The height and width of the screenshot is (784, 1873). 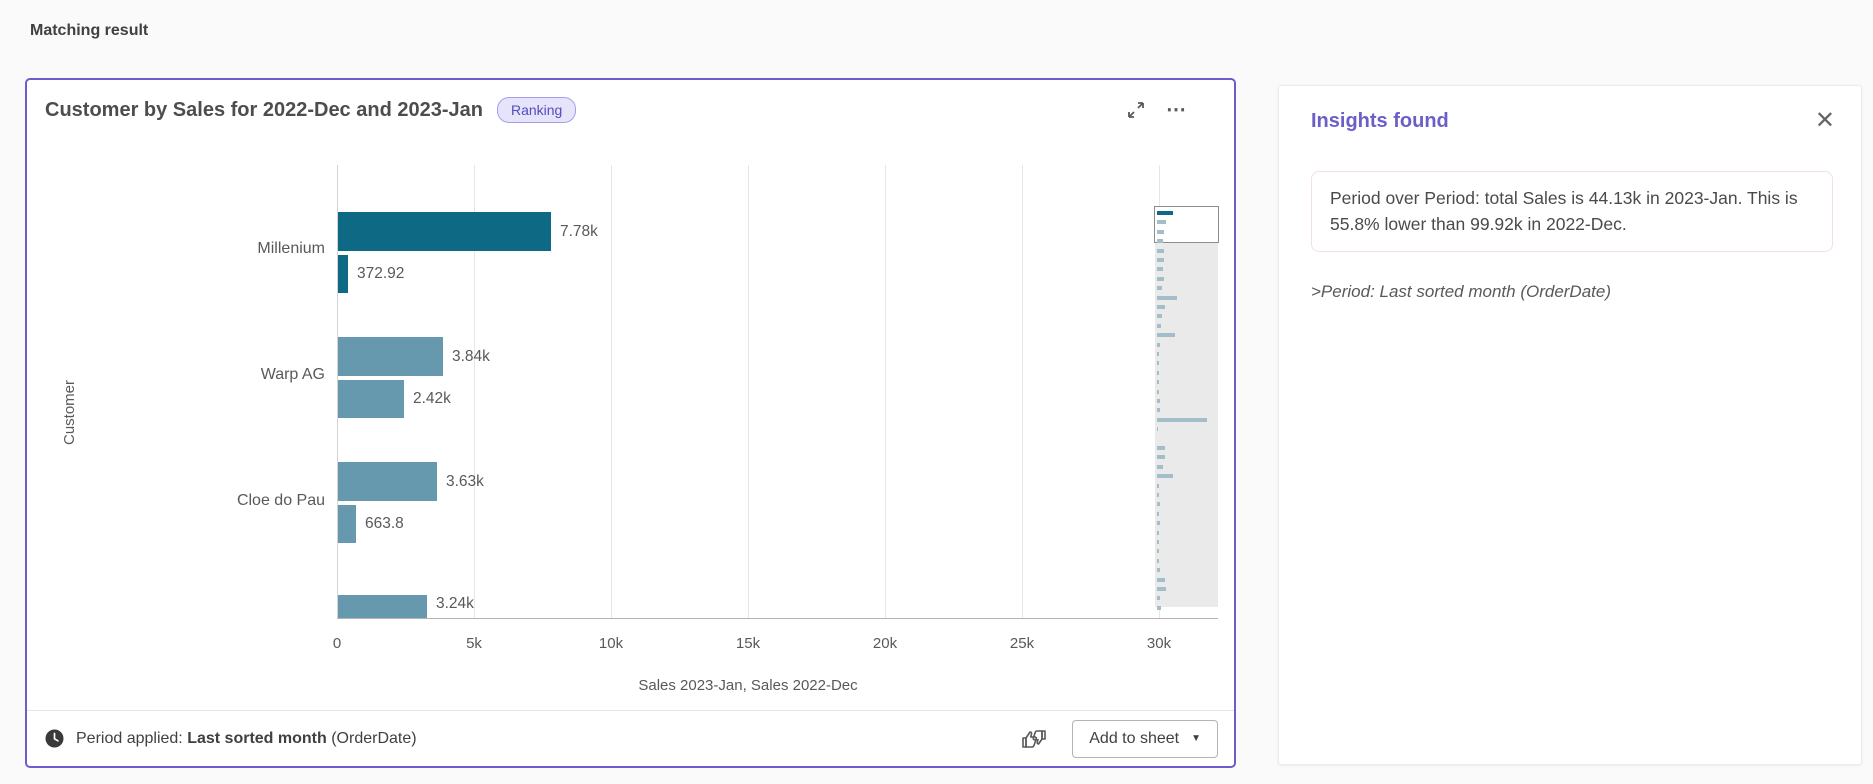 What do you see at coordinates (381, 273) in the screenshot?
I see `bar-value-label: 372.92` at bounding box center [381, 273].